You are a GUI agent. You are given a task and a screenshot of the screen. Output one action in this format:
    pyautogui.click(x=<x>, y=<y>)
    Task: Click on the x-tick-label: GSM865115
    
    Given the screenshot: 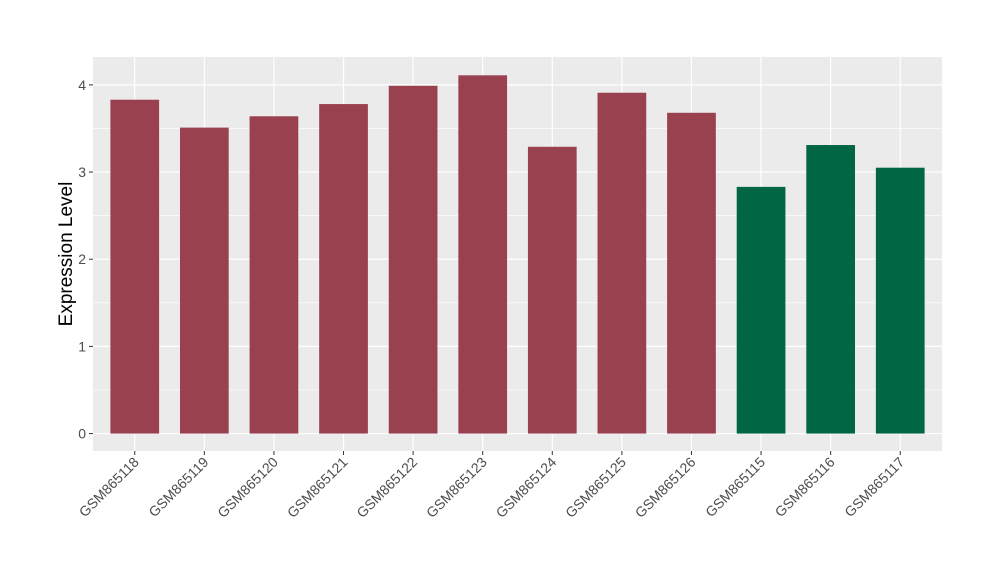 What is the action you would take?
    pyautogui.click(x=735, y=487)
    